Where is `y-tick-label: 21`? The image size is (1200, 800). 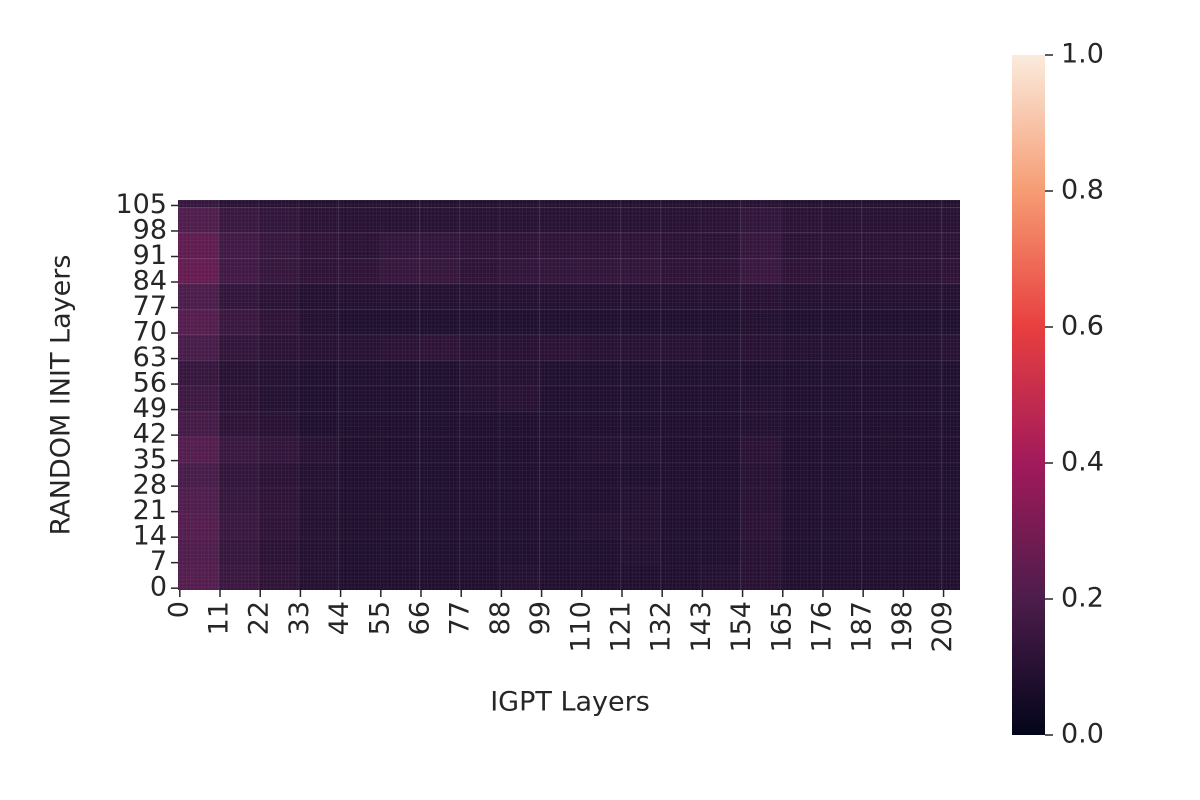 y-tick-label: 21 is located at coordinates (150, 510).